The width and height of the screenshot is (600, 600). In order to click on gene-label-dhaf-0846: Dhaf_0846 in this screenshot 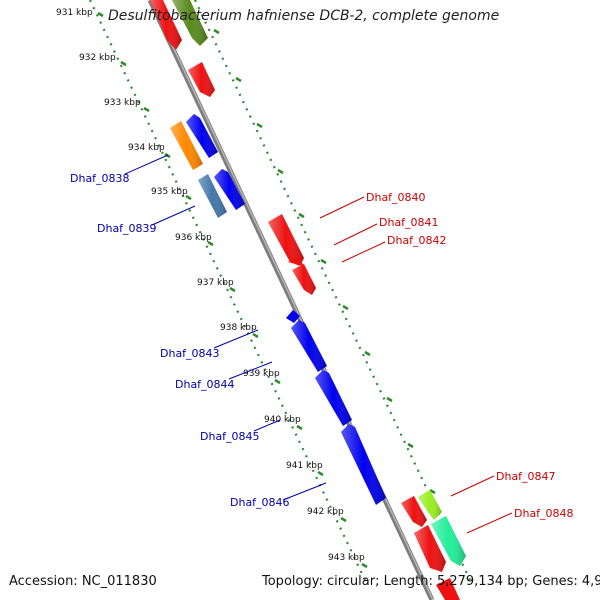, I will do `click(260, 502)`.